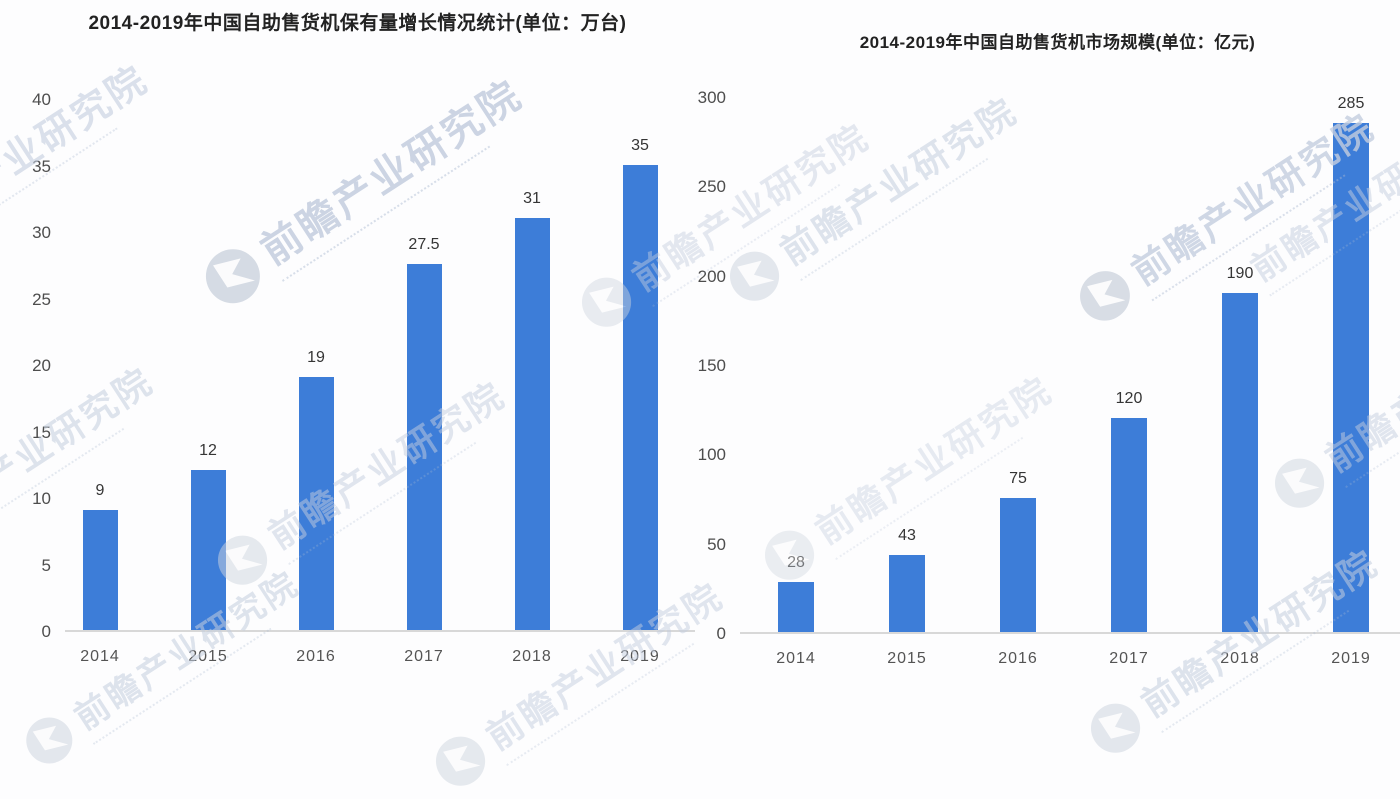 The image size is (1400, 799). Describe the element at coordinates (711, 97) in the screenshot. I see `y-axis-tick-label: 300` at that location.